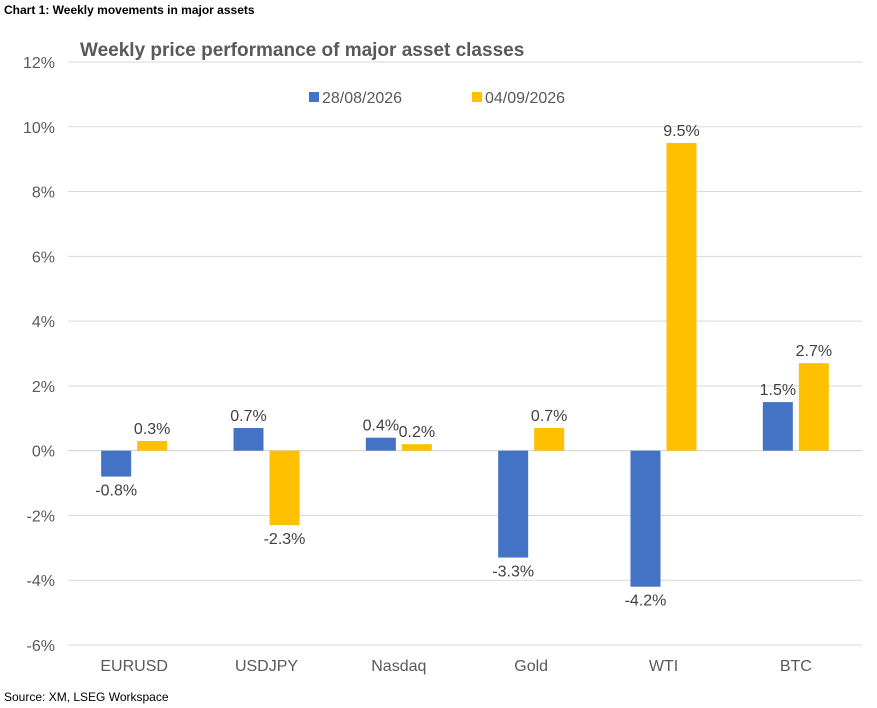 This screenshot has height=708, width=877. Describe the element at coordinates (398, 666) in the screenshot. I see `x-tick-label: Nasdaq` at that location.